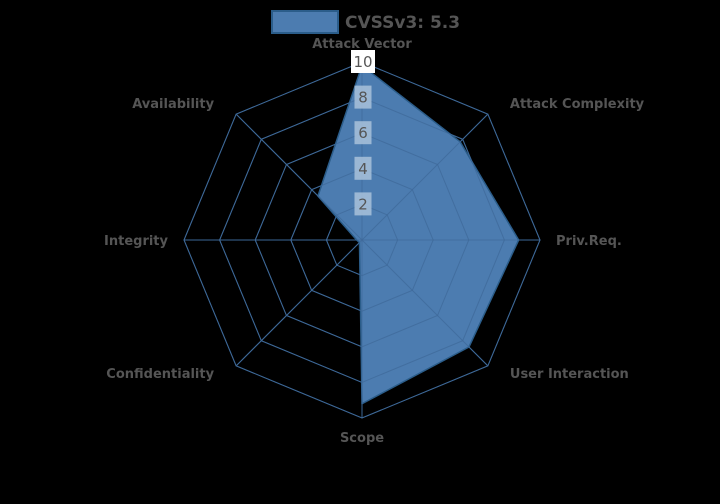 Image resolution: width=720 pixels, height=504 pixels. I want to click on radial-tick-10: 10, so click(362, 62).